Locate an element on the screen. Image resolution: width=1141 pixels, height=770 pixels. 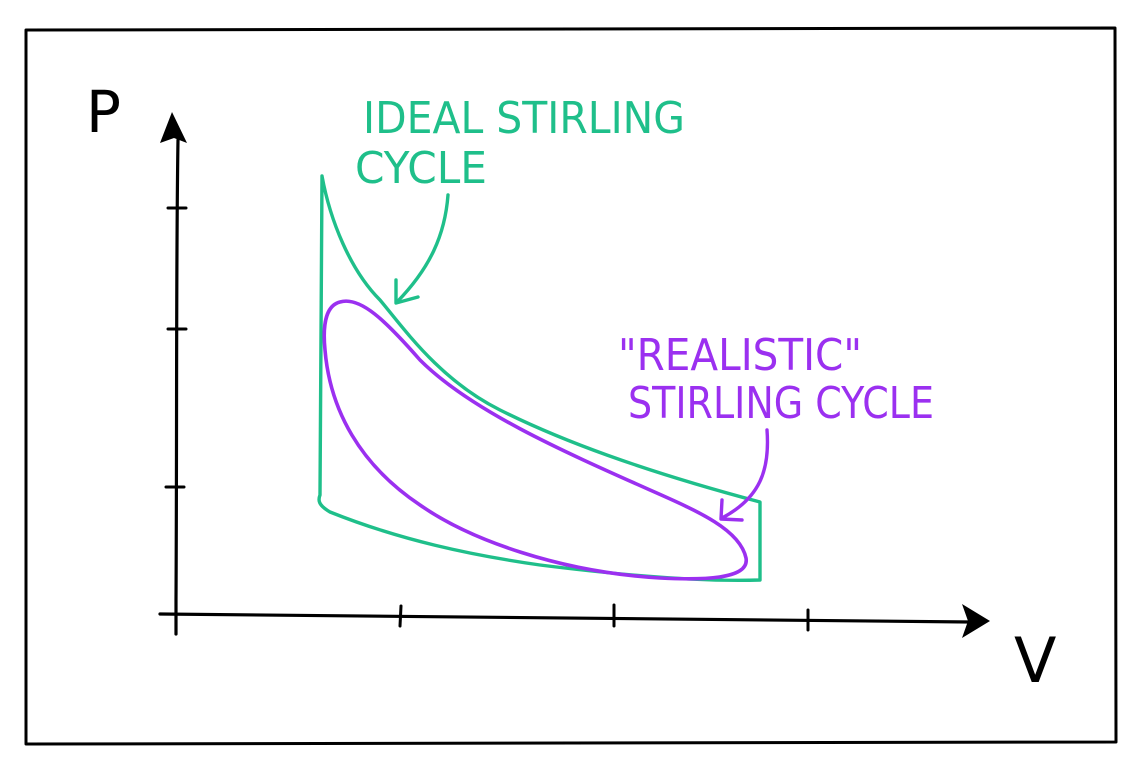
realistic-cycle-label-line1: "REALISTIC" is located at coordinates (740, 355).